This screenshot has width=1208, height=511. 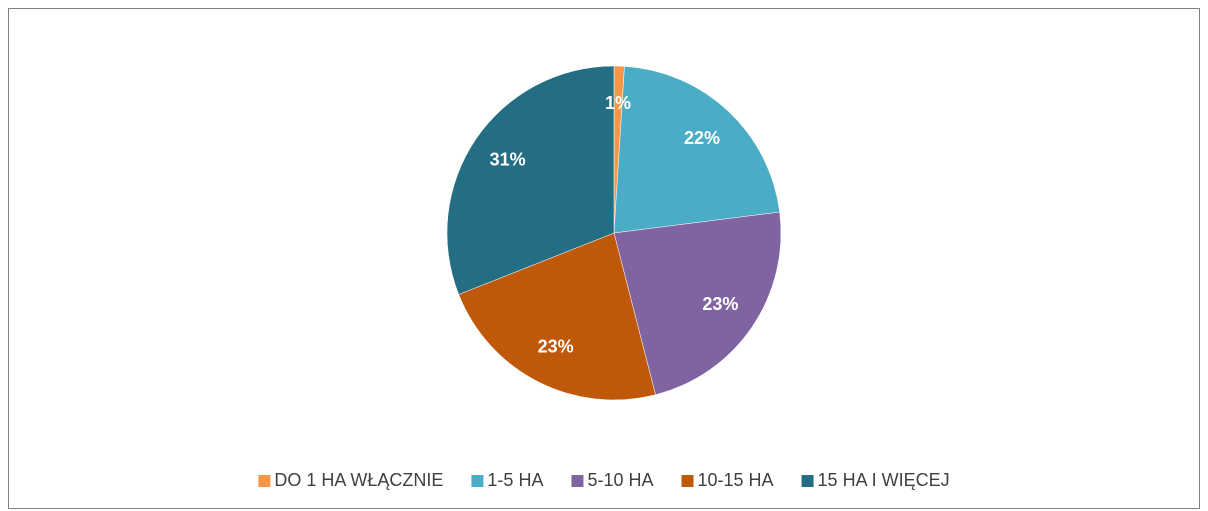 What do you see at coordinates (736, 480) in the screenshot?
I see `legend-label: 10-15 HA` at bounding box center [736, 480].